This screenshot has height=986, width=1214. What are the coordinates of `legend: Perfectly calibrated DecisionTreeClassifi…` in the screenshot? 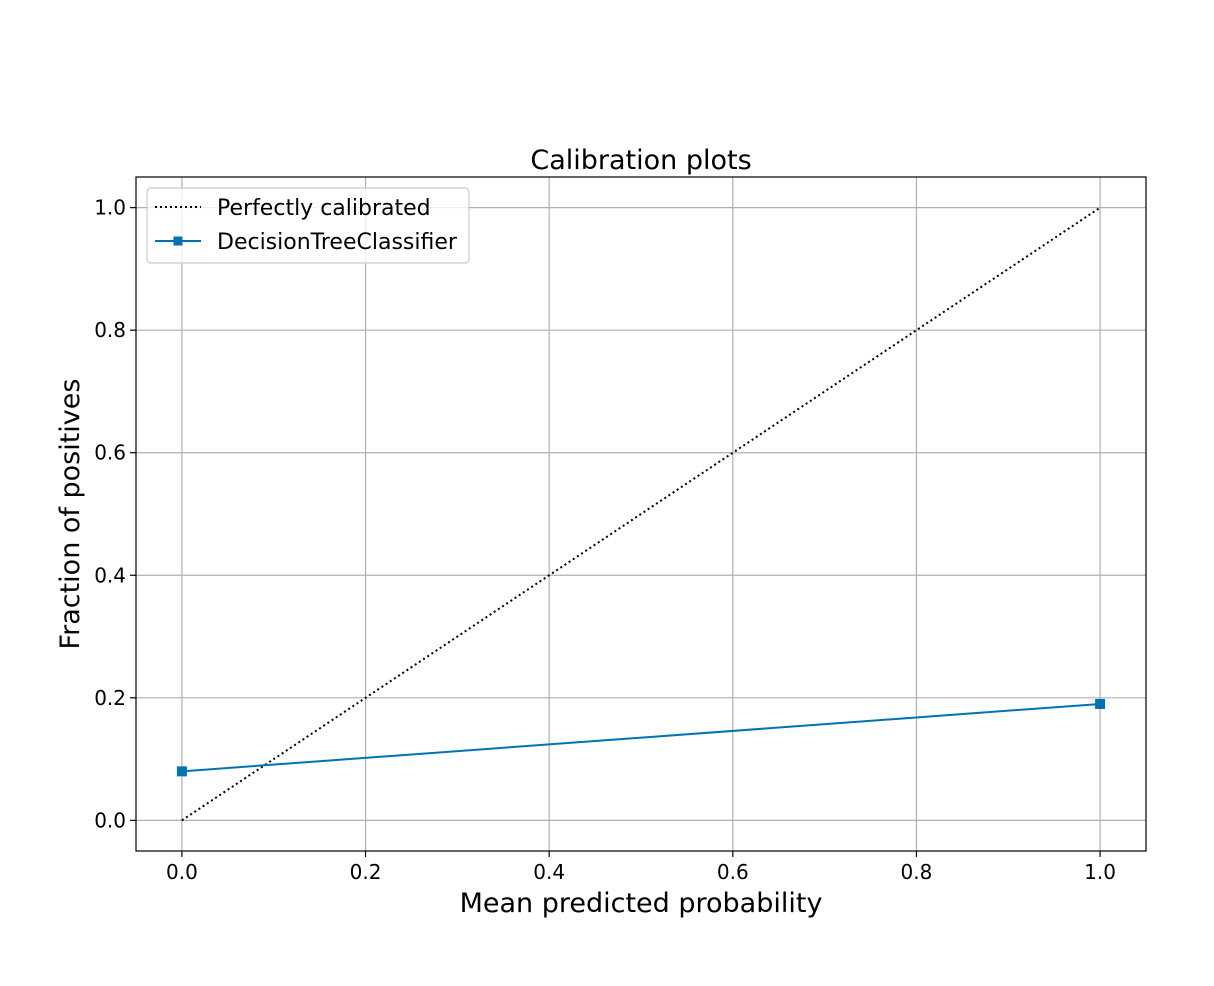 It's located at (308, 225).